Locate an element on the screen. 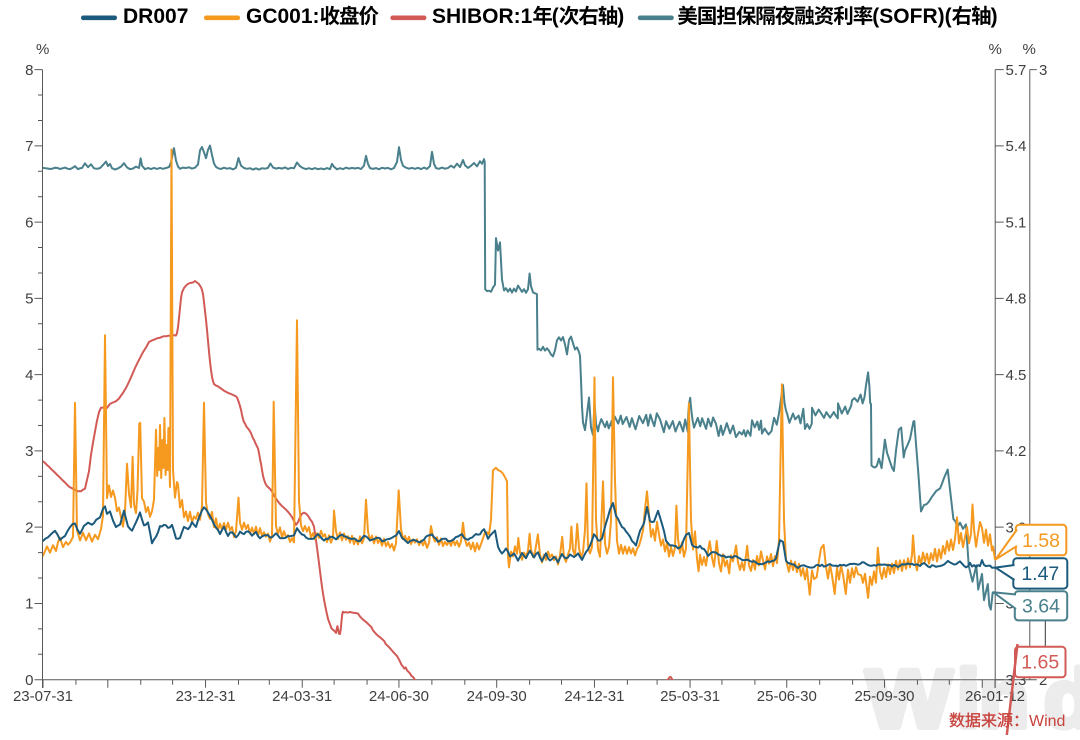 This screenshot has height=740, width=1080. svg-text: 4 is located at coordinates (29, 375).